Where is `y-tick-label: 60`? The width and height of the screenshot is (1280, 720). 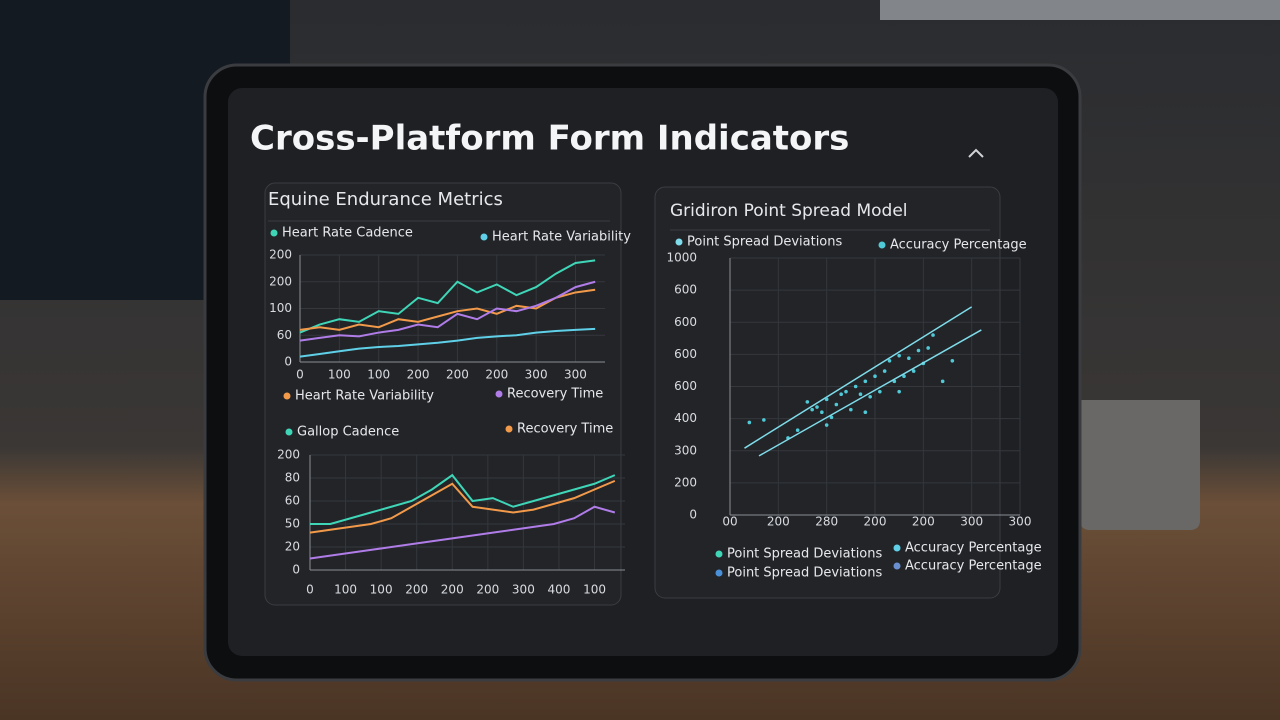 y-tick-label: 60 is located at coordinates (284, 335).